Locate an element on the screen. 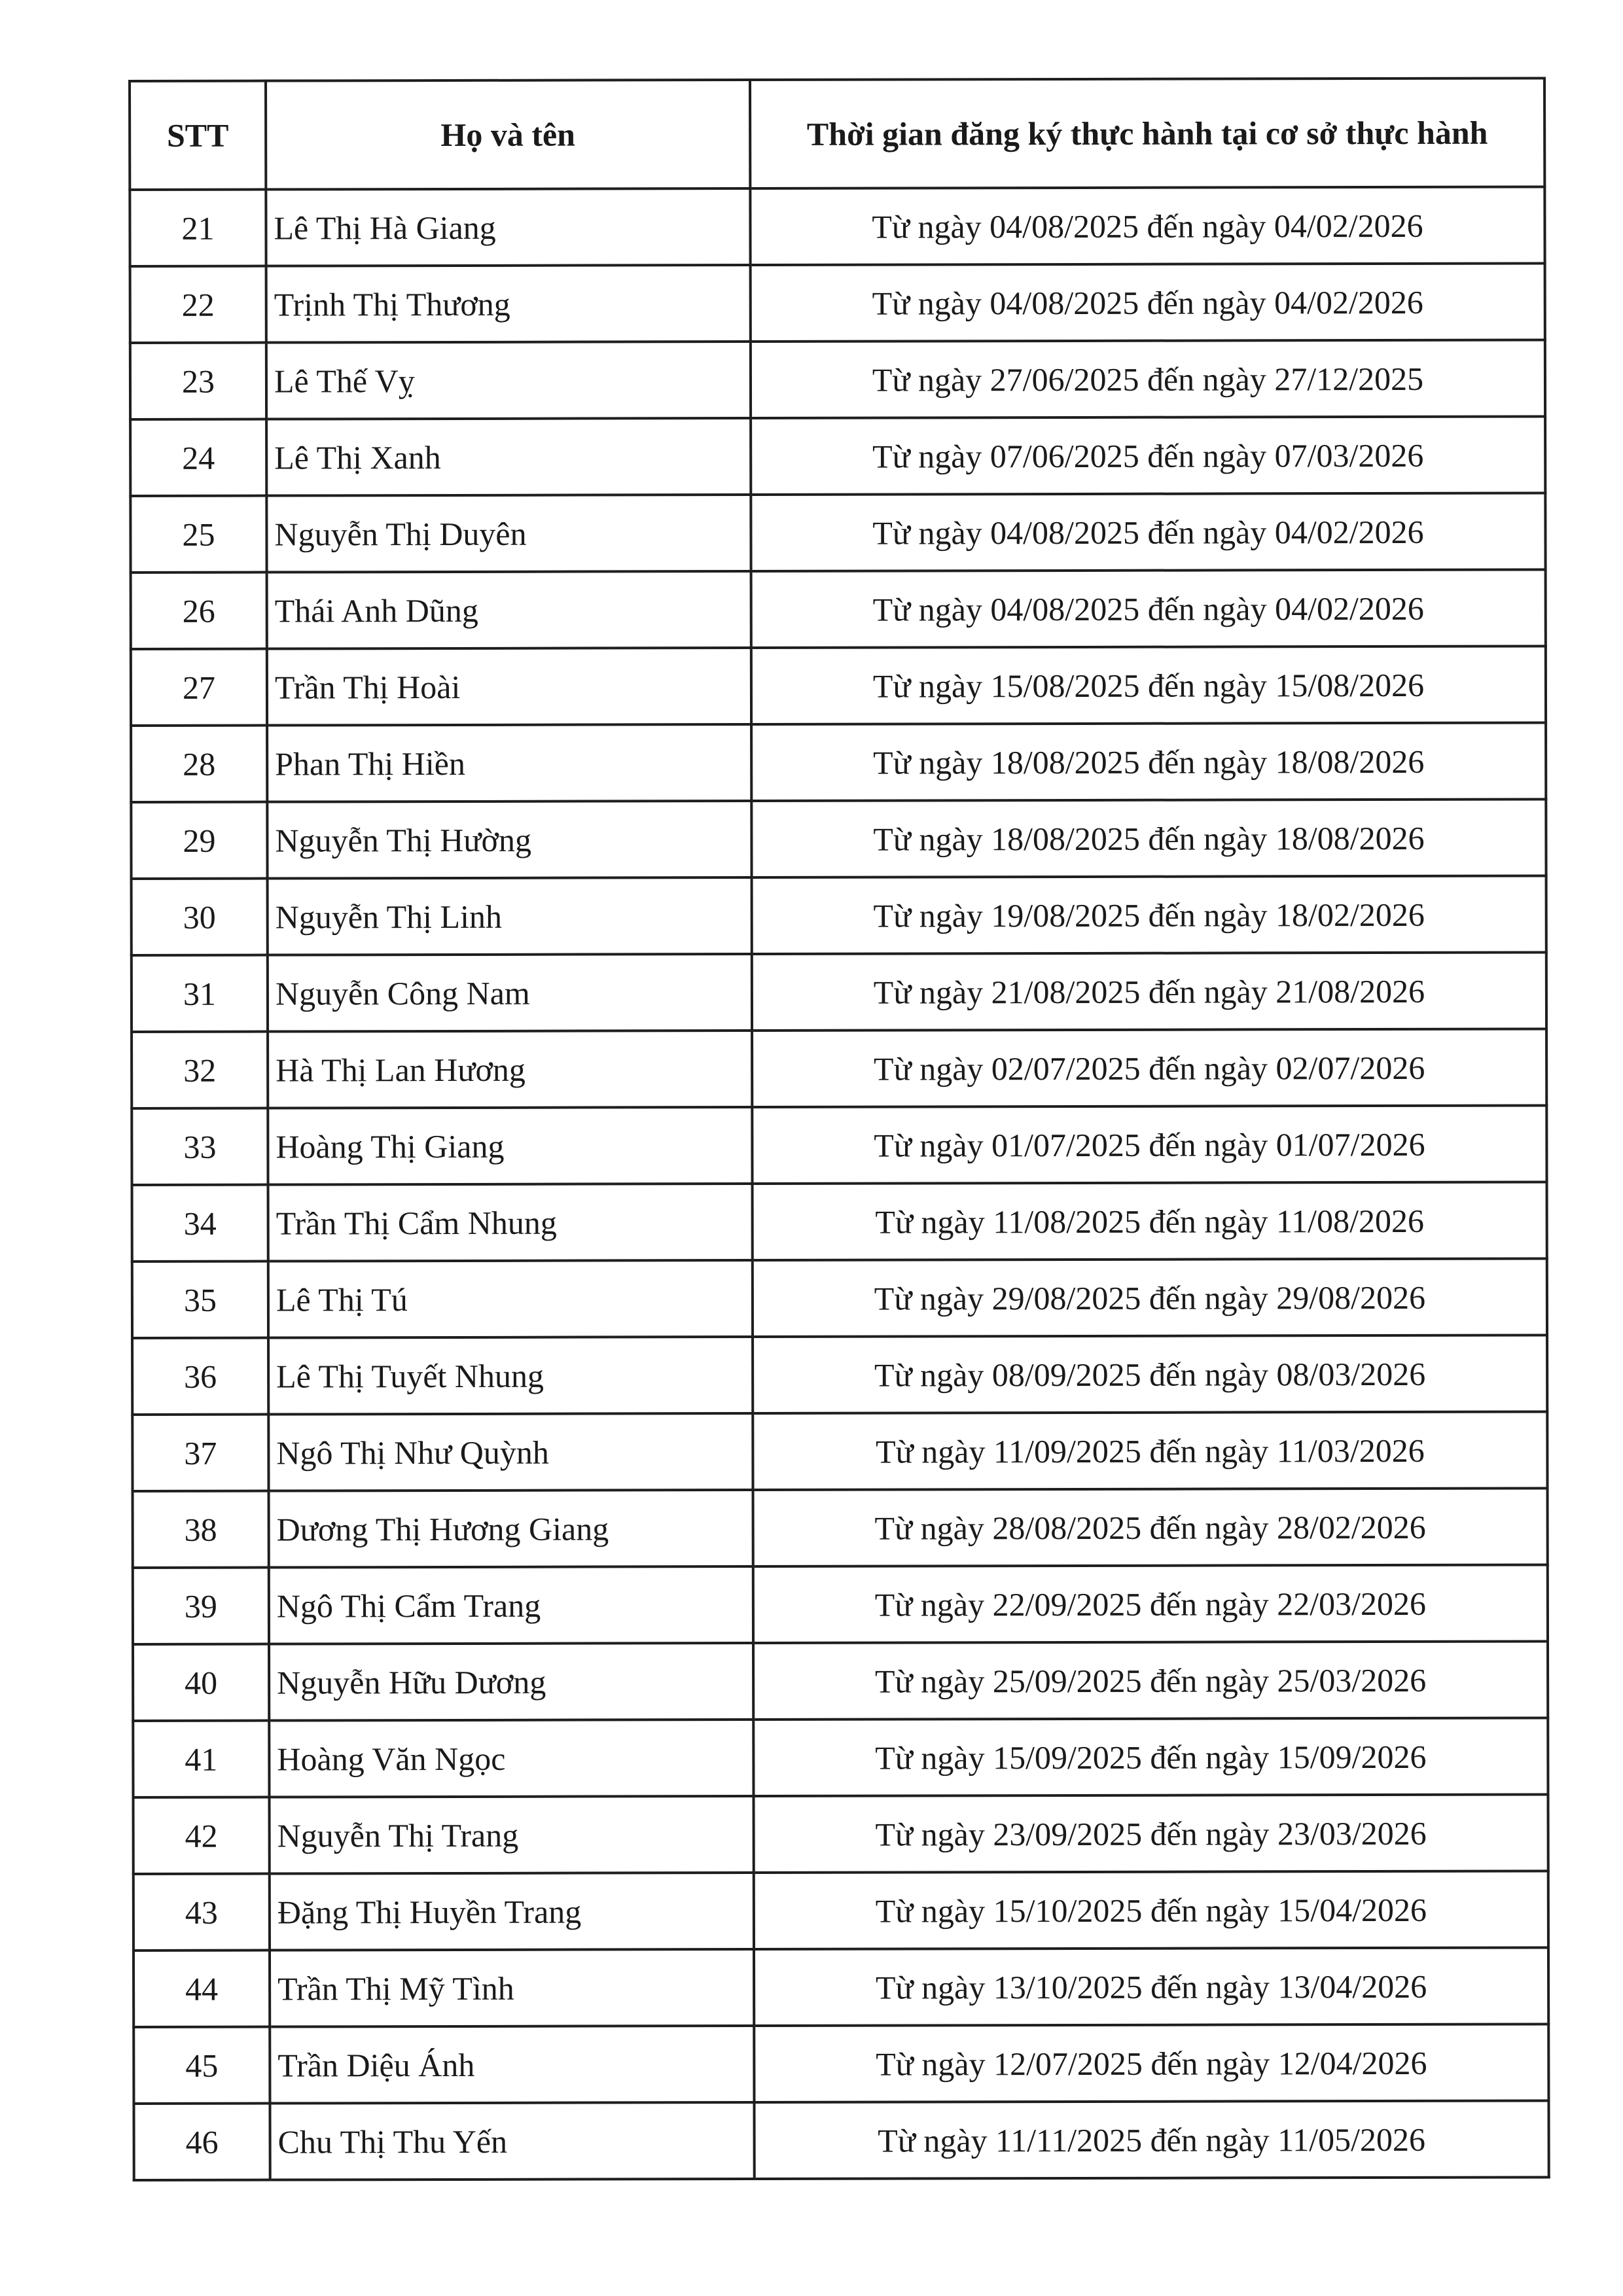  stt-cell: 33 is located at coordinates (200, 1146).